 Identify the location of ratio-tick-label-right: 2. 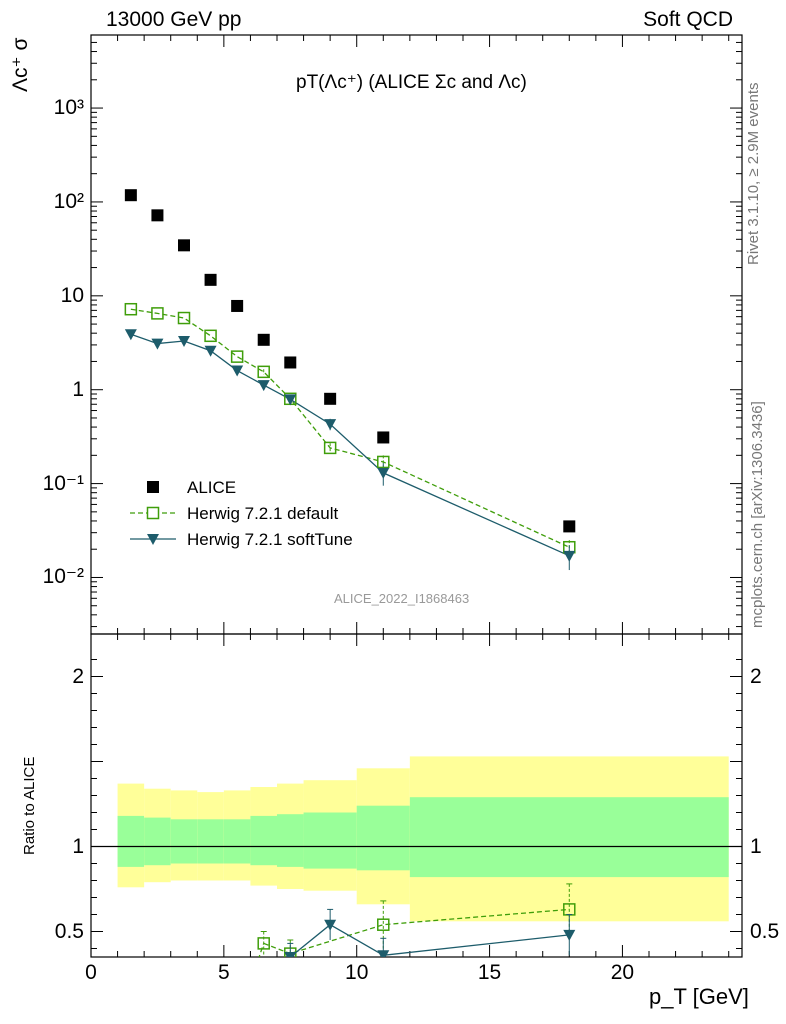
(756, 676).